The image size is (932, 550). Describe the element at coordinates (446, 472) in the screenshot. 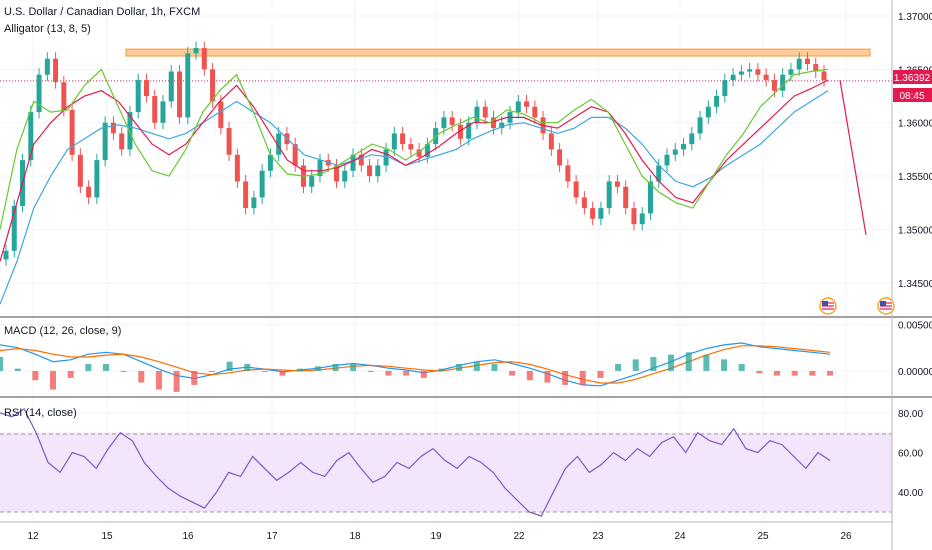

I see `rsi-band` at that location.